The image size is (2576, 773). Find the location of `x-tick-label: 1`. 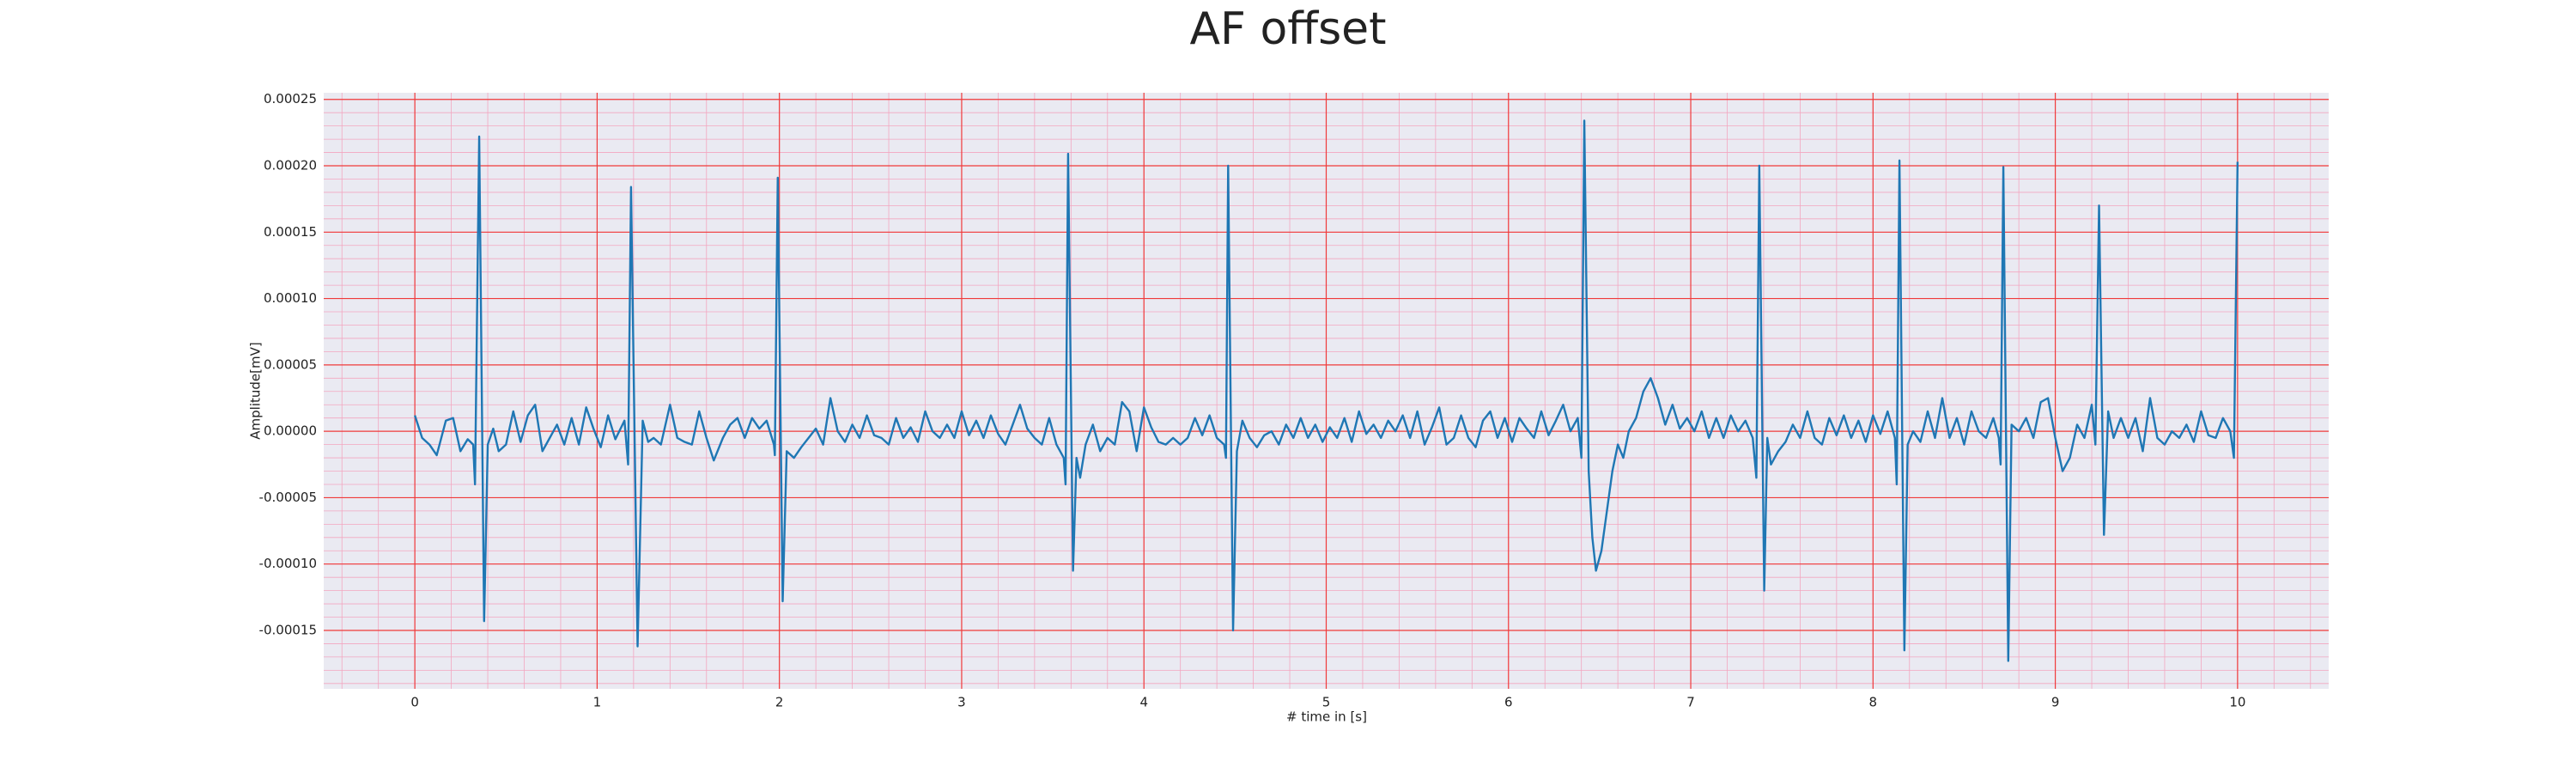

x-tick-label: 1 is located at coordinates (597, 702).